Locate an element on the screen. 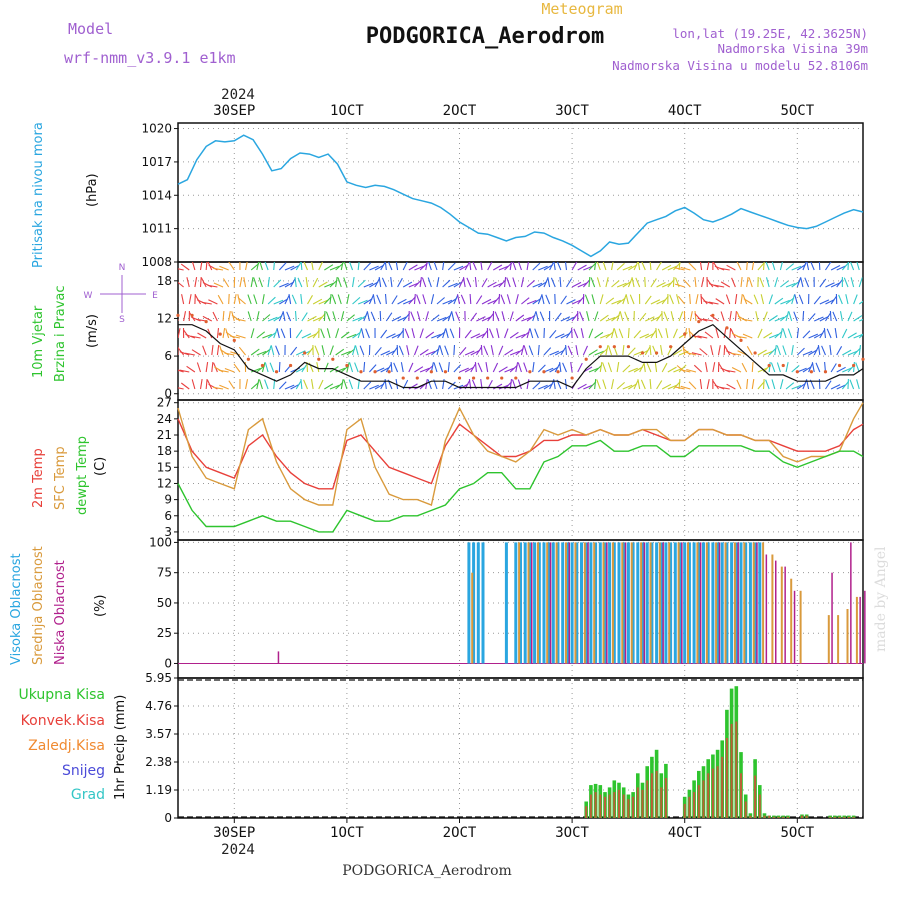  precip-ylabel: 1hr Precip (mm) is located at coordinates (120, 747).